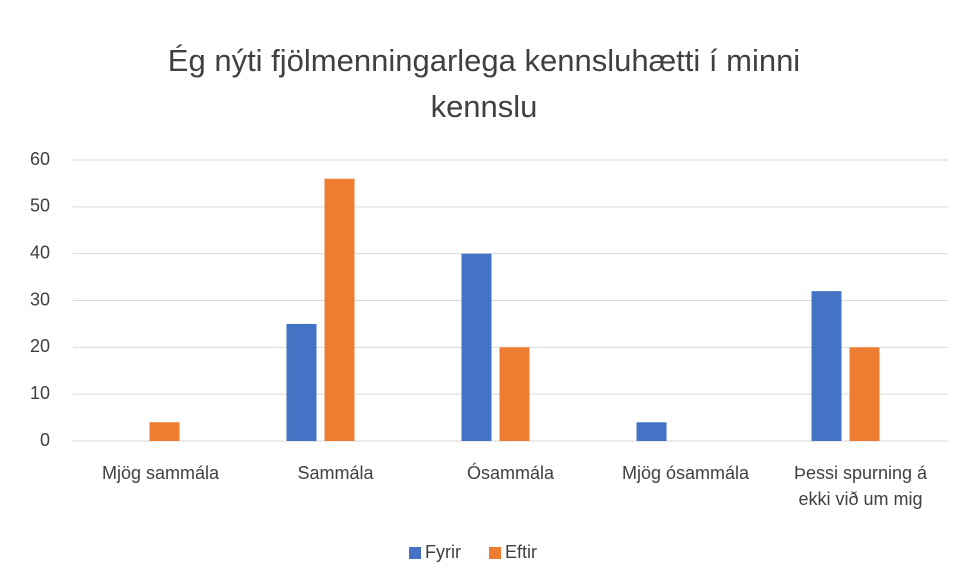 Image resolution: width=968 pixels, height=584 pixels. Describe the element at coordinates (45, 440) in the screenshot. I see `y-tick-label: 0` at that location.